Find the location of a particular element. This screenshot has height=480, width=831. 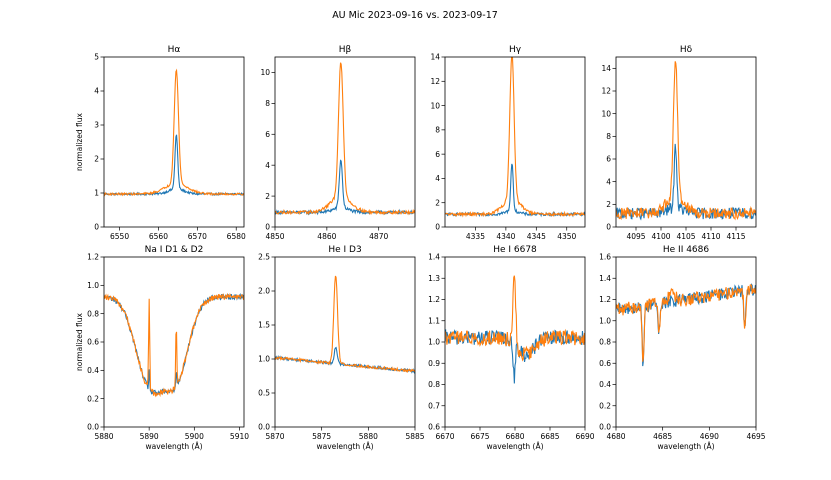

y-tick-label: 1.3 is located at coordinates (434, 278).